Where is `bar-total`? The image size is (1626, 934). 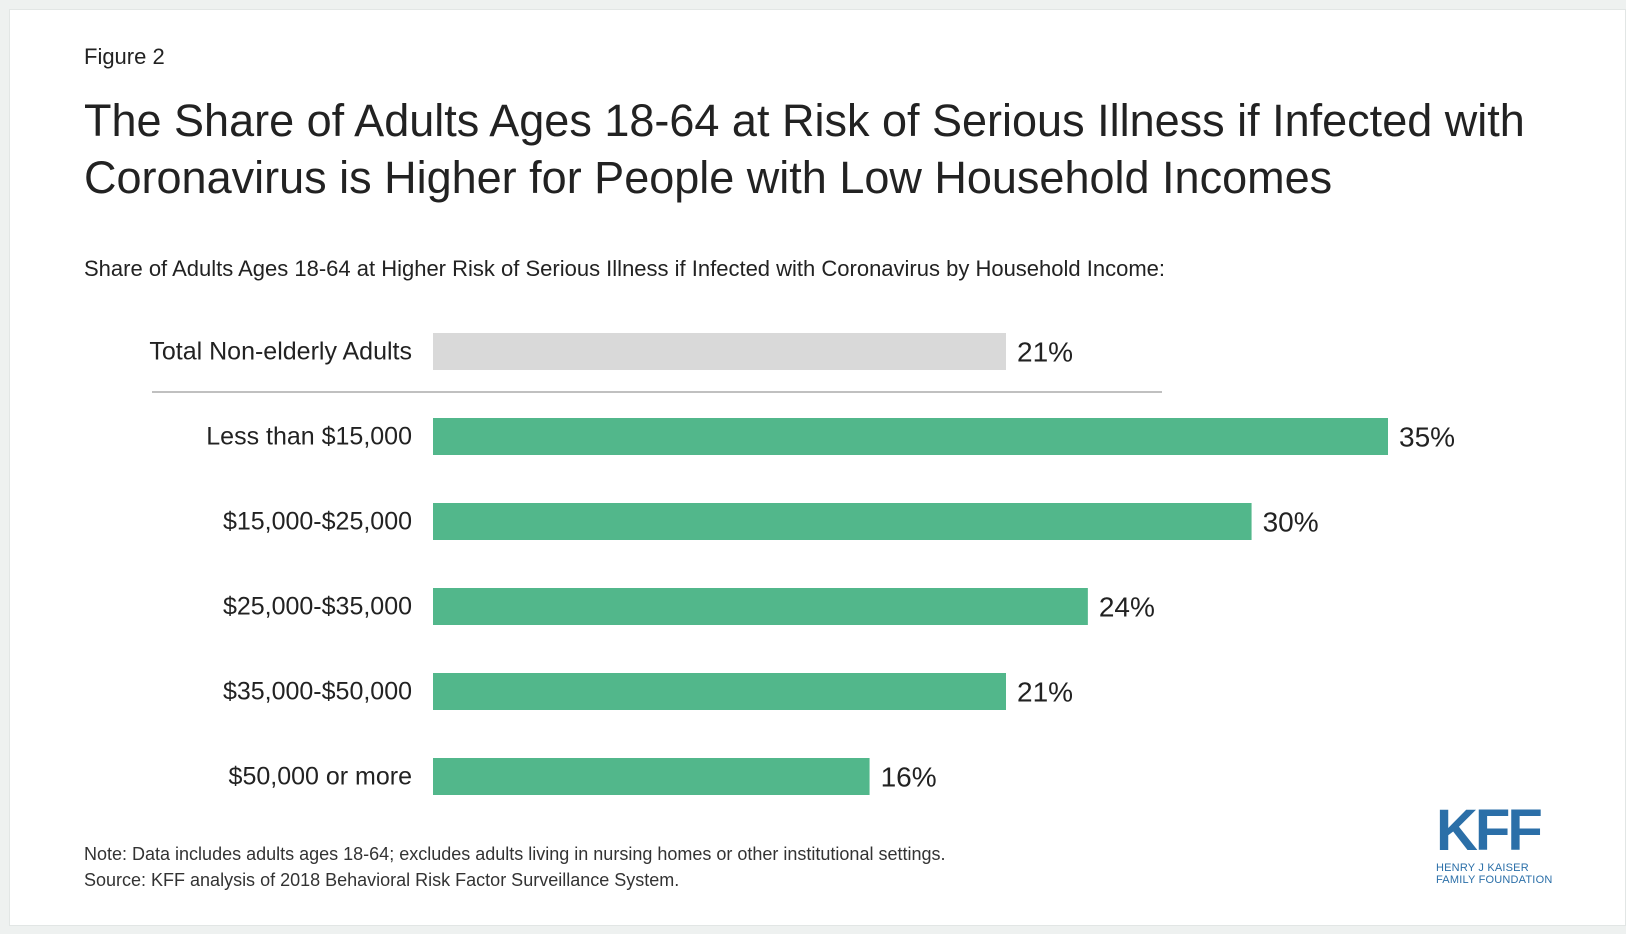 bar-total is located at coordinates (719, 351).